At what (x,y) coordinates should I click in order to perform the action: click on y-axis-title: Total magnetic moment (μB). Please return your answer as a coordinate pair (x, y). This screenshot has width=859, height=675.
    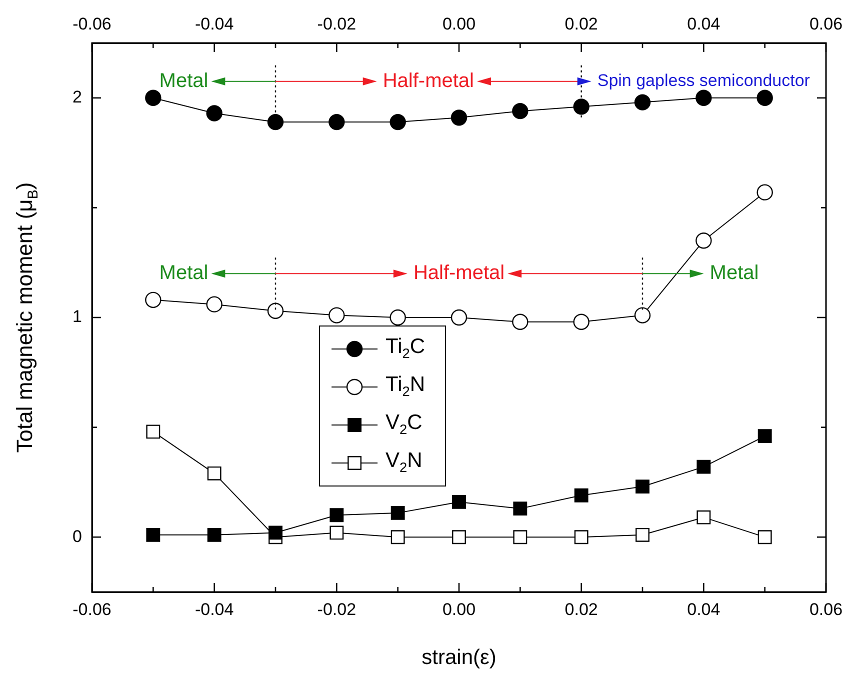
    Looking at the image, I should click on (27, 317).